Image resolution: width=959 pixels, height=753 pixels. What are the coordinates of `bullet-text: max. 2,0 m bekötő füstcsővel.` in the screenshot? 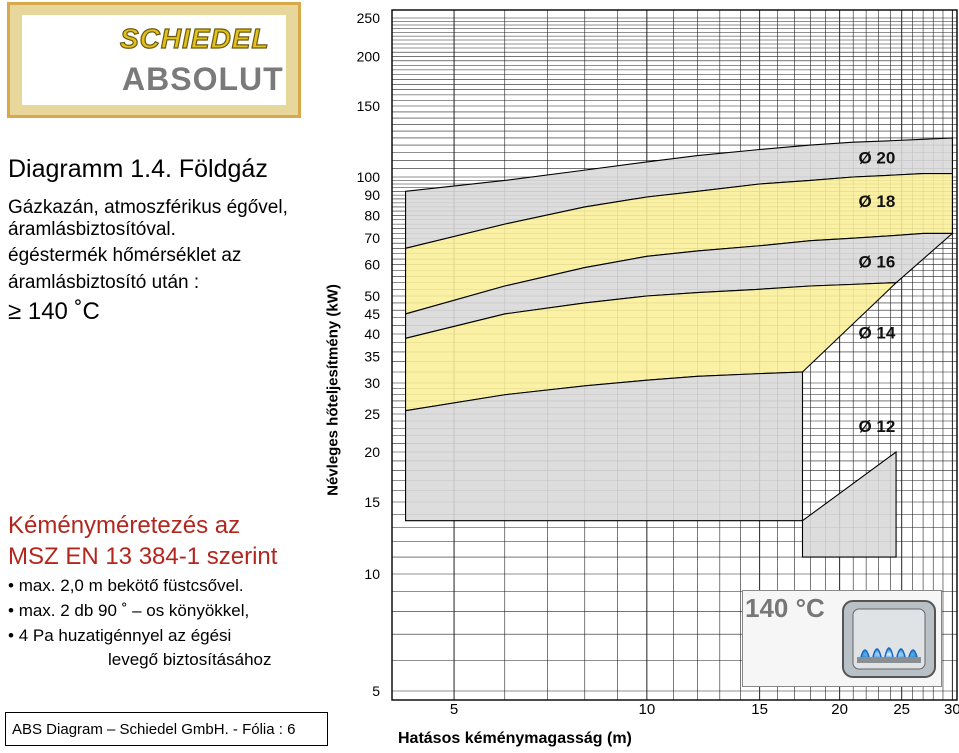 It's located at (131, 585).